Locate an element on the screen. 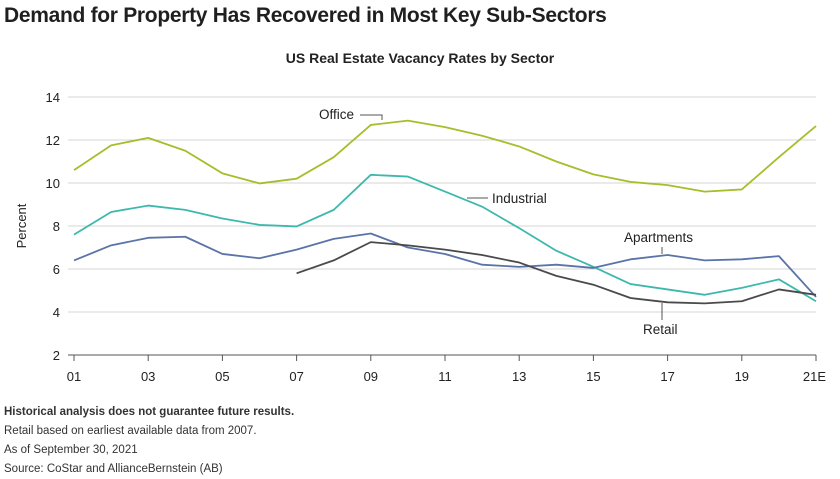 The image size is (840, 479). y-tick-label: 6 is located at coordinates (56, 269).